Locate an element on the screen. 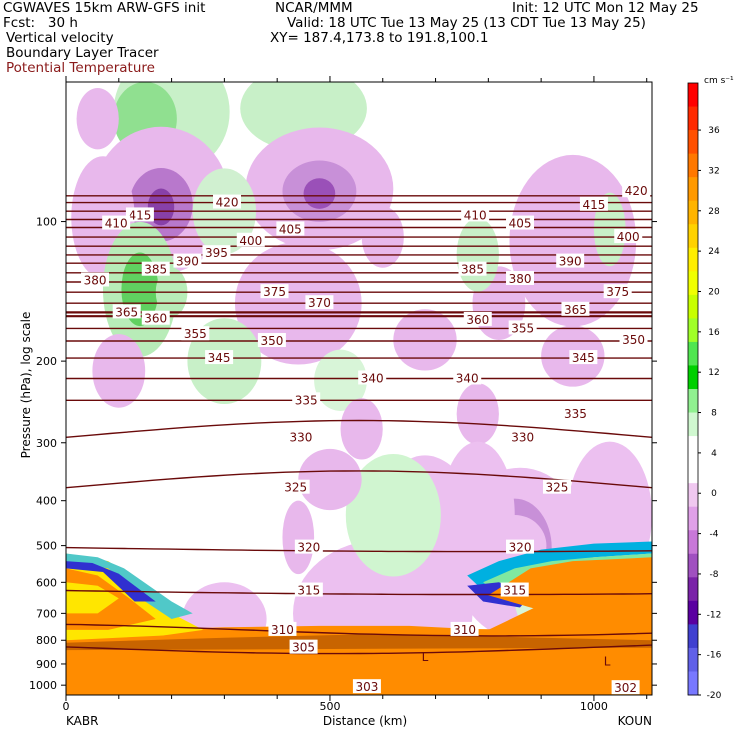 Image resolution: width=740 pixels, height=740 pixels. model-title: CGWAVES 15km ARW-GFS init is located at coordinates (104, 8).